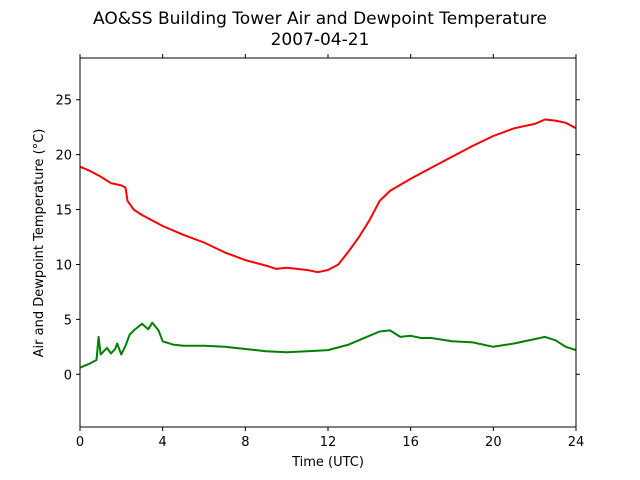 This screenshot has height=480, width=640. Describe the element at coordinates (68, 320) in the screenshot. I see `y-tick-label: 5` at that location.